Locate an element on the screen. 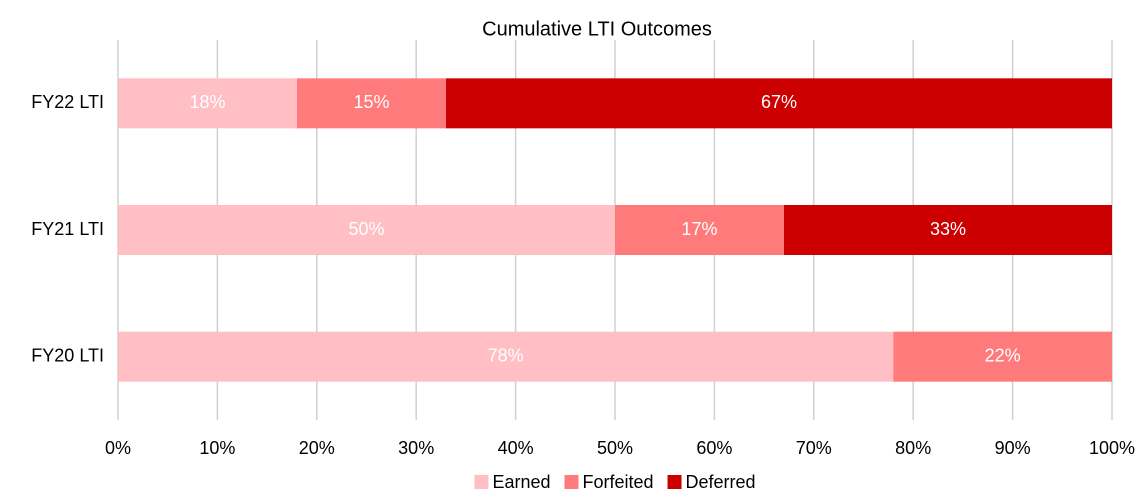  y-tick-label: FY20 LTI is located at coordinates (67, 355).